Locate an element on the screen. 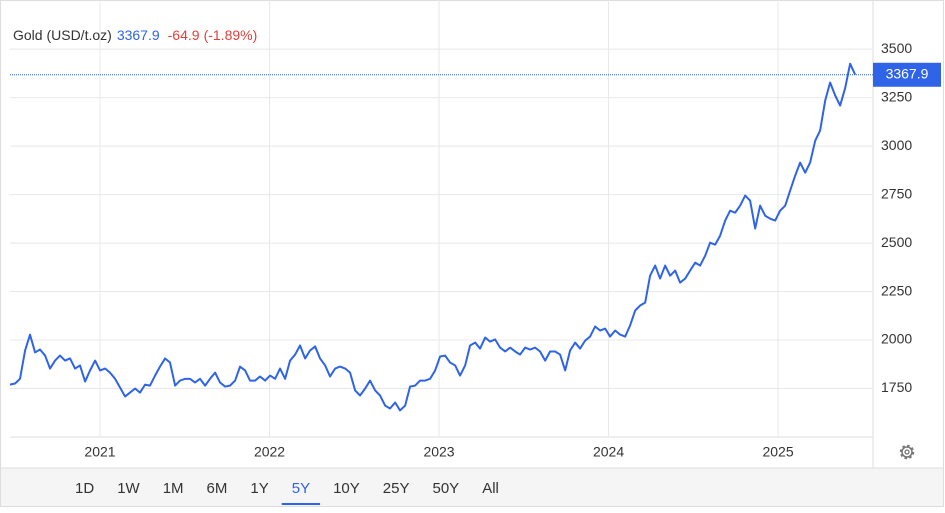 The image size is (945, 513). x-tick-label: 2021 is located at coordinates (99, 452).